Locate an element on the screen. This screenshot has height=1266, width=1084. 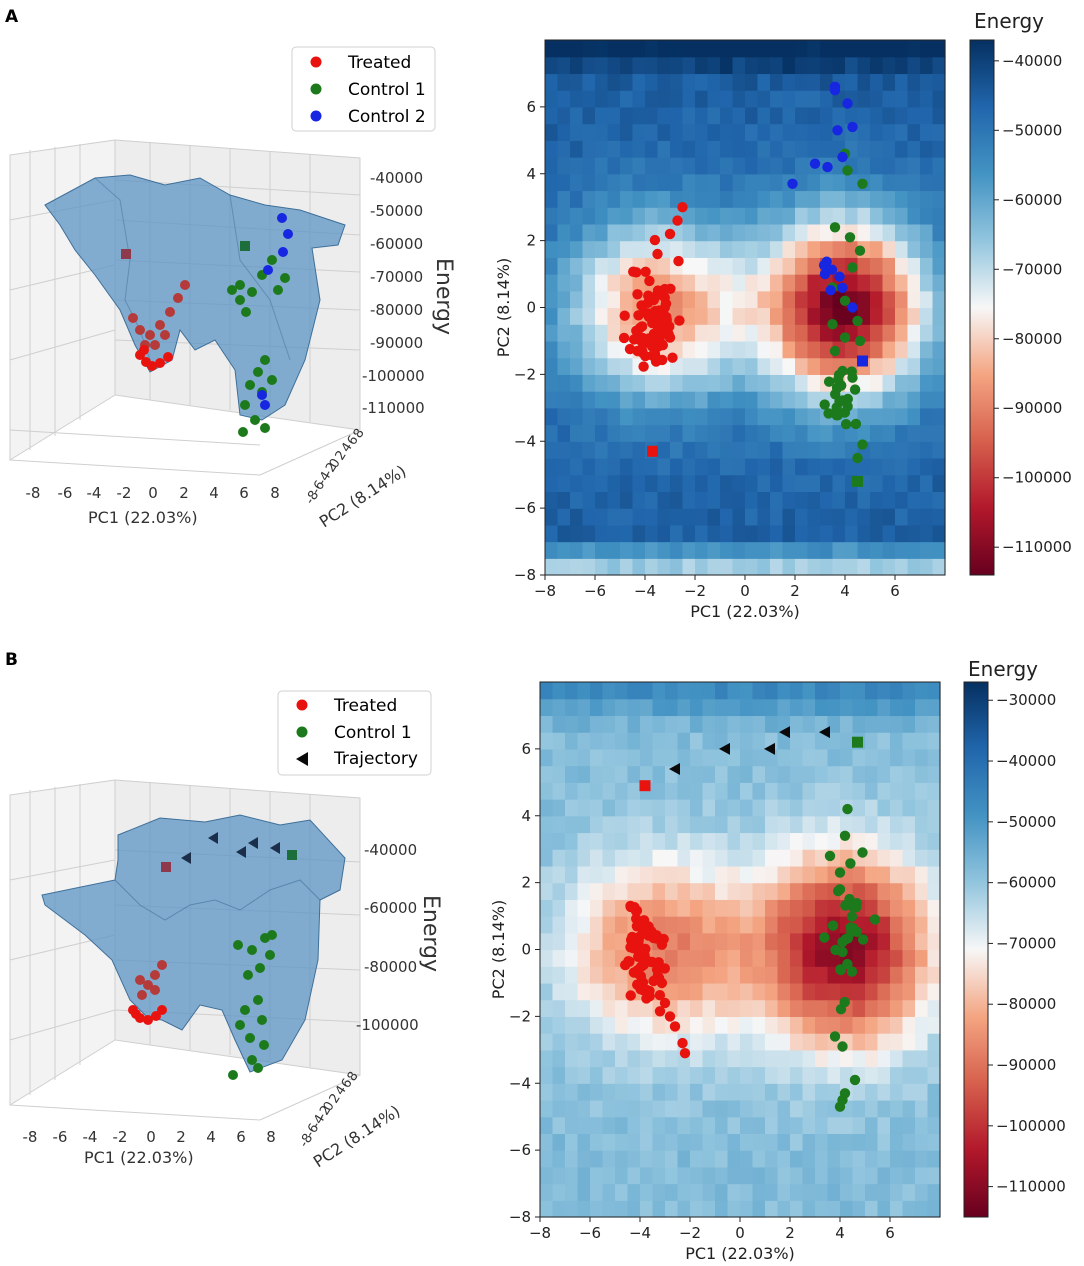
svg-text: -2 is located at coordinates (120, 1137).